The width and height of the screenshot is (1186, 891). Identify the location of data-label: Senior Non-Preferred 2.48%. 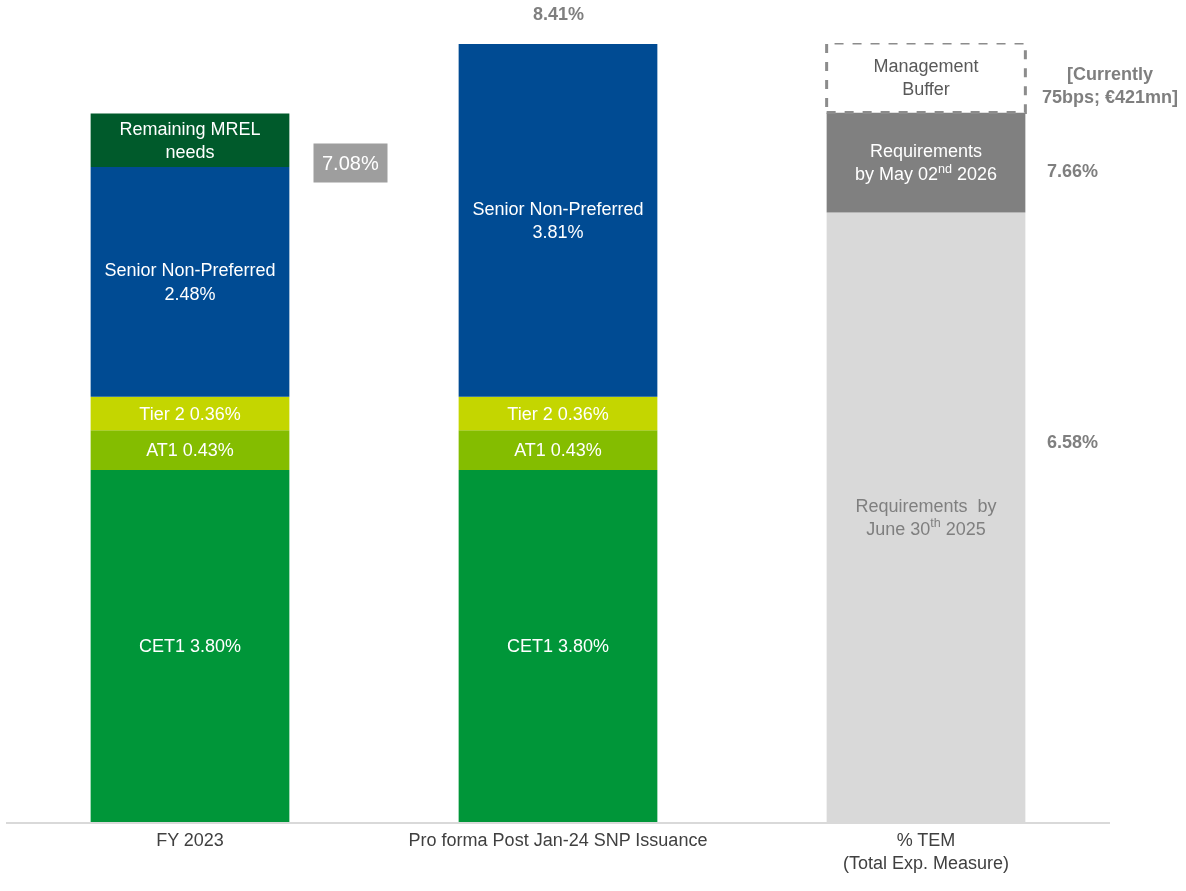
(190, 282).